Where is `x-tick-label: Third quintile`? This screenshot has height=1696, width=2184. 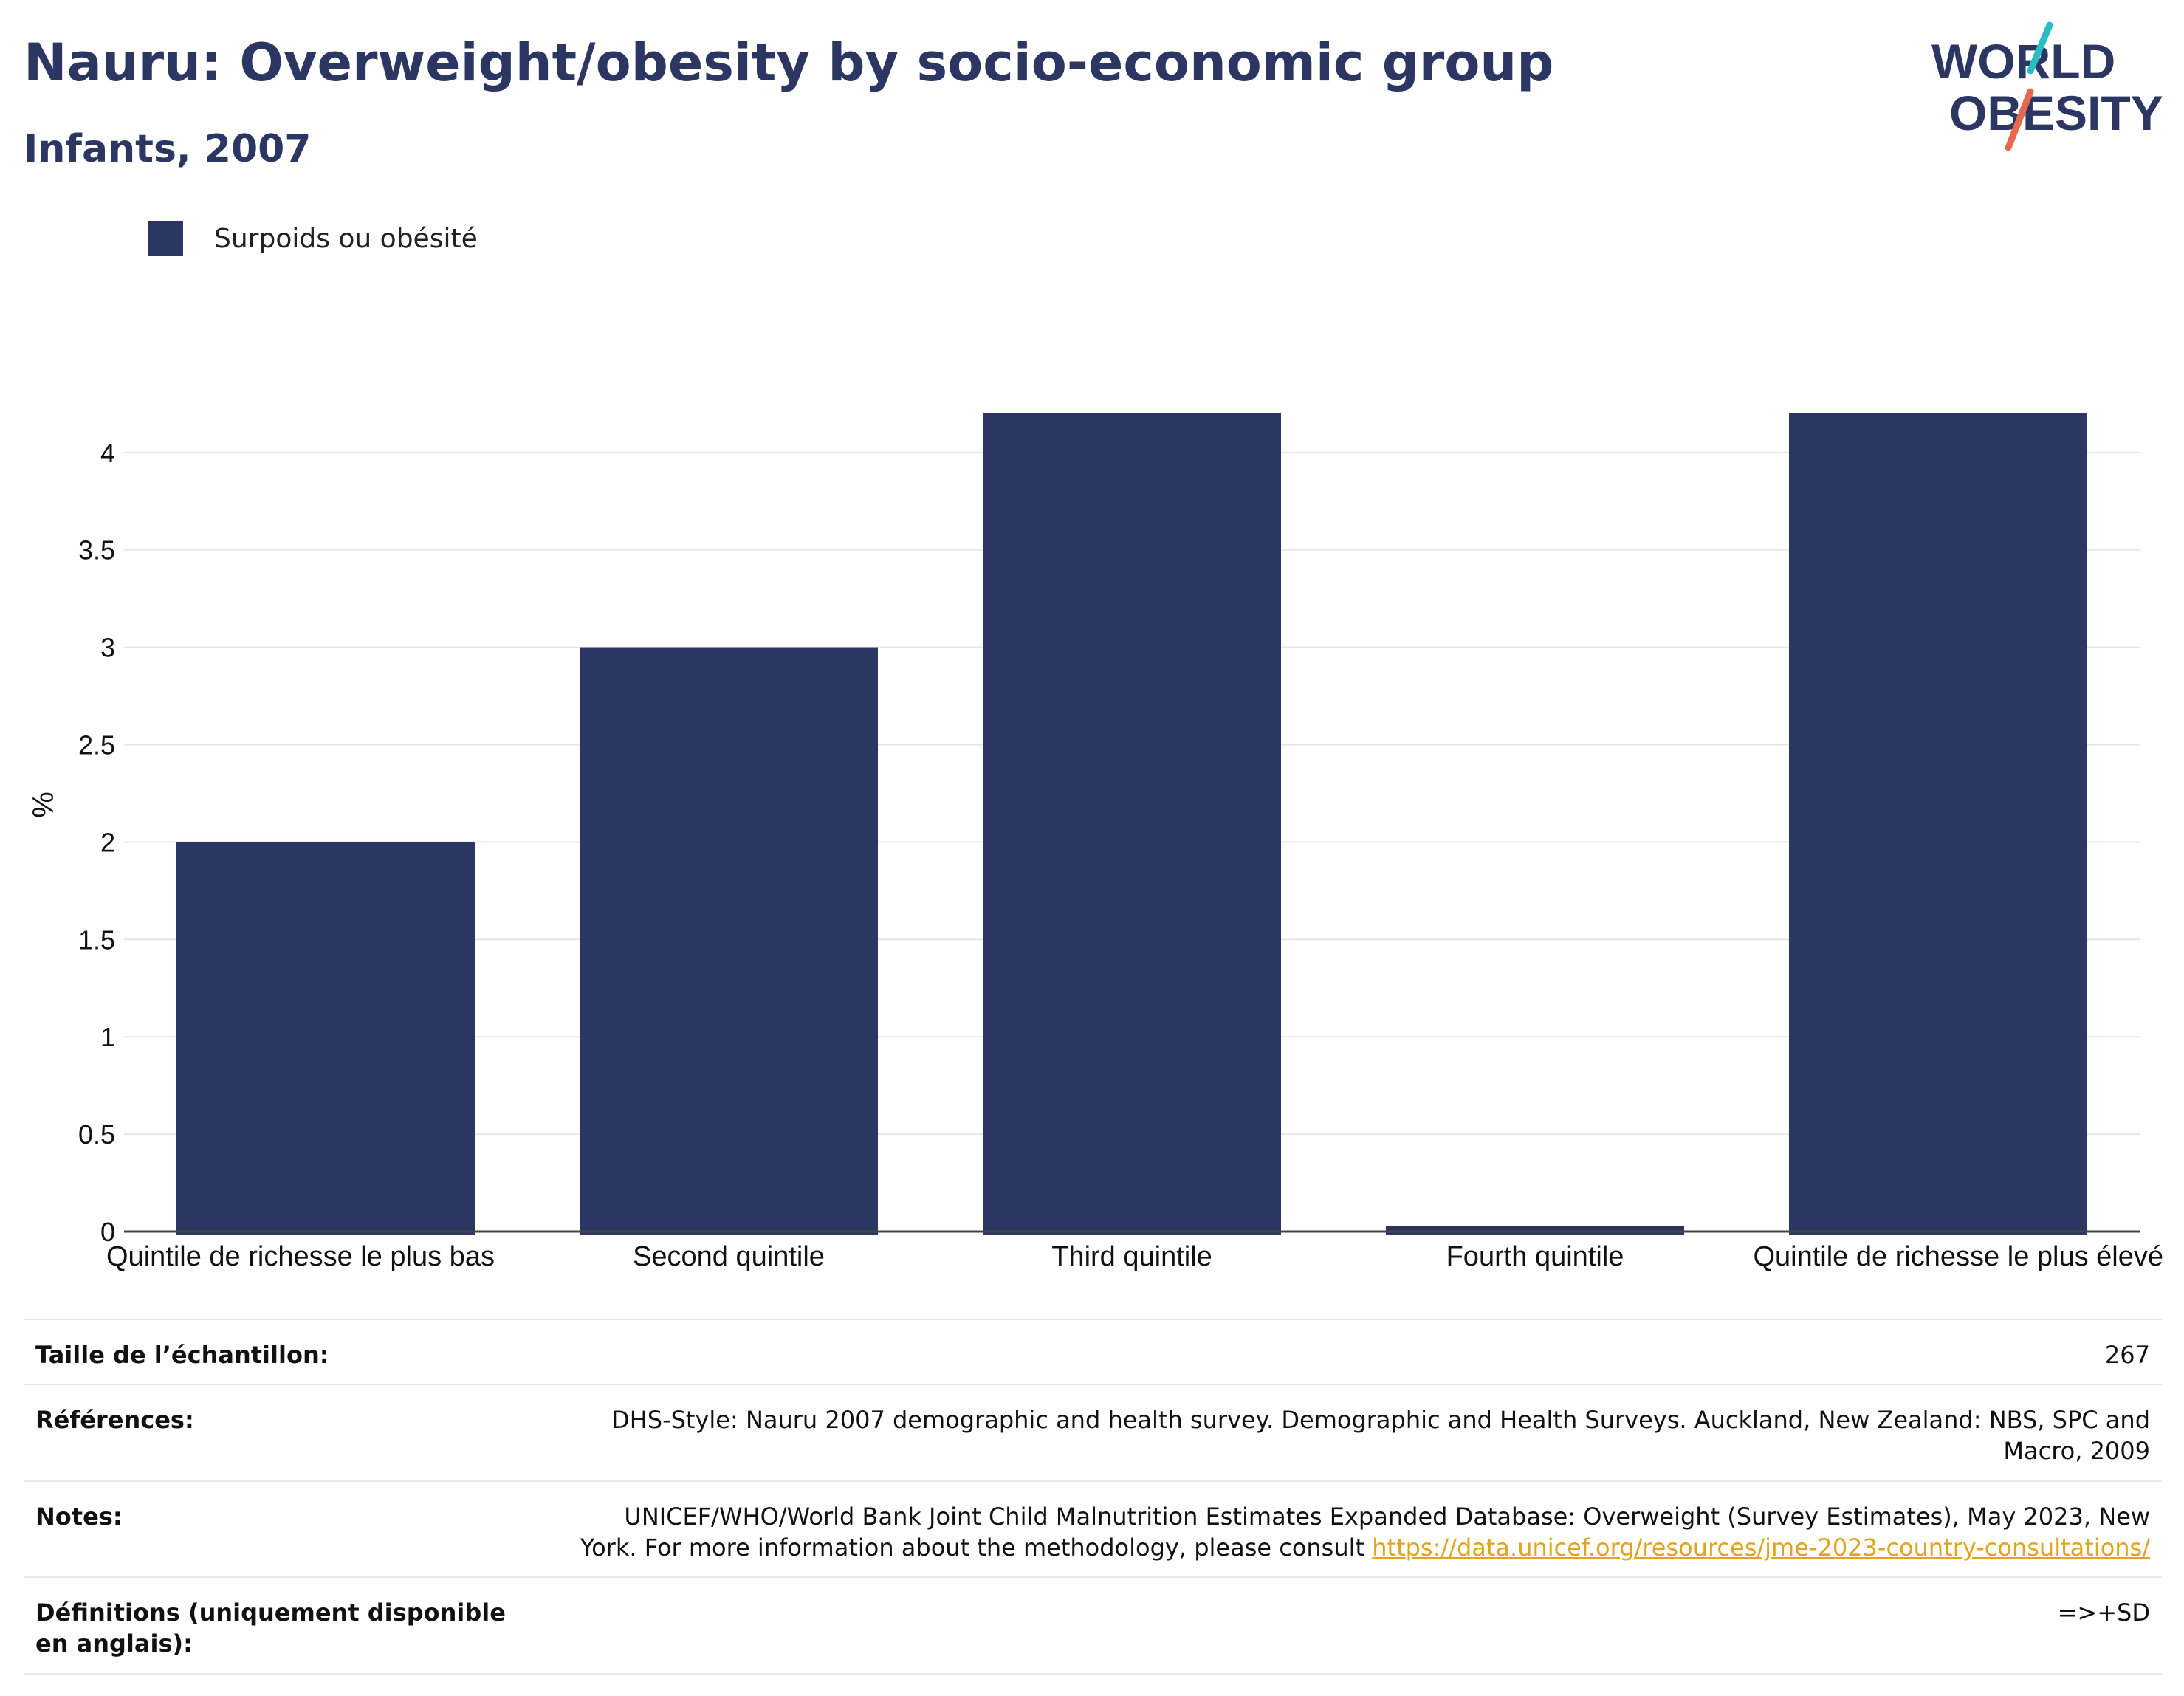
x-tick-label: Third quintile is located at coordinates (1131, 1256).